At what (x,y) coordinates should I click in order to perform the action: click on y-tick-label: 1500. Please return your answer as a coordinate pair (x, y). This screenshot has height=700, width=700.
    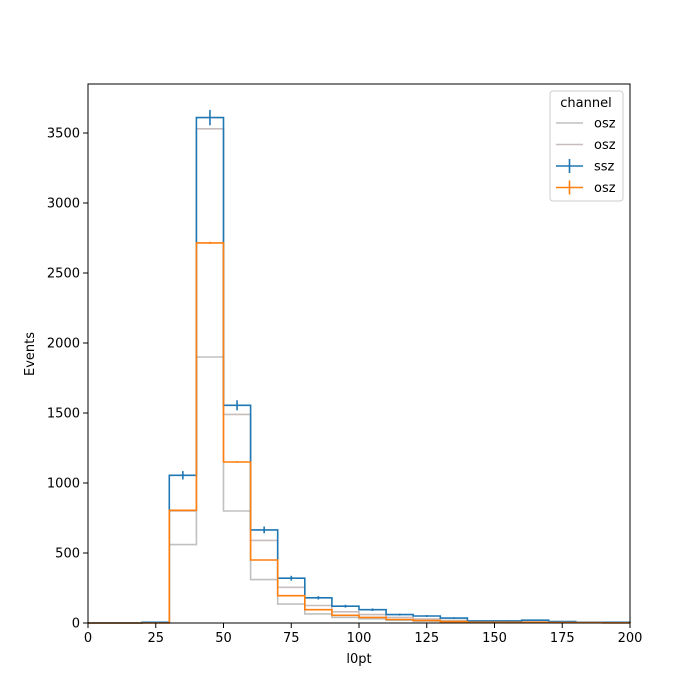
    Looking at the image, I should click on (63, 414).